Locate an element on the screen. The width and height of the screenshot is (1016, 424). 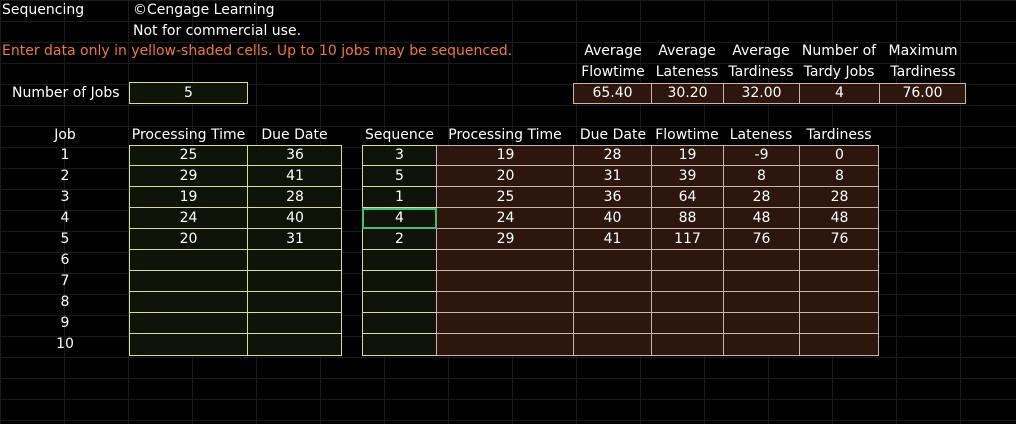
output-due-cell: 40 is located at coordinates (612, 218).